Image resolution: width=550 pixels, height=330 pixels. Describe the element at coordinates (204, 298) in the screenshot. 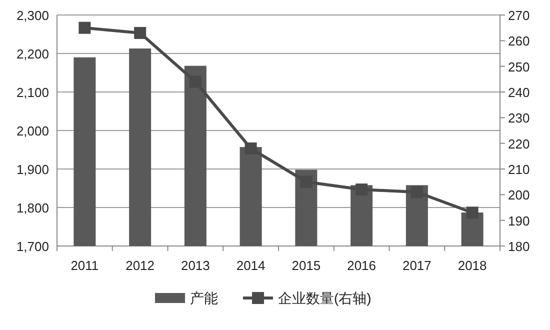

I see `legend-label: 产能` at that location.